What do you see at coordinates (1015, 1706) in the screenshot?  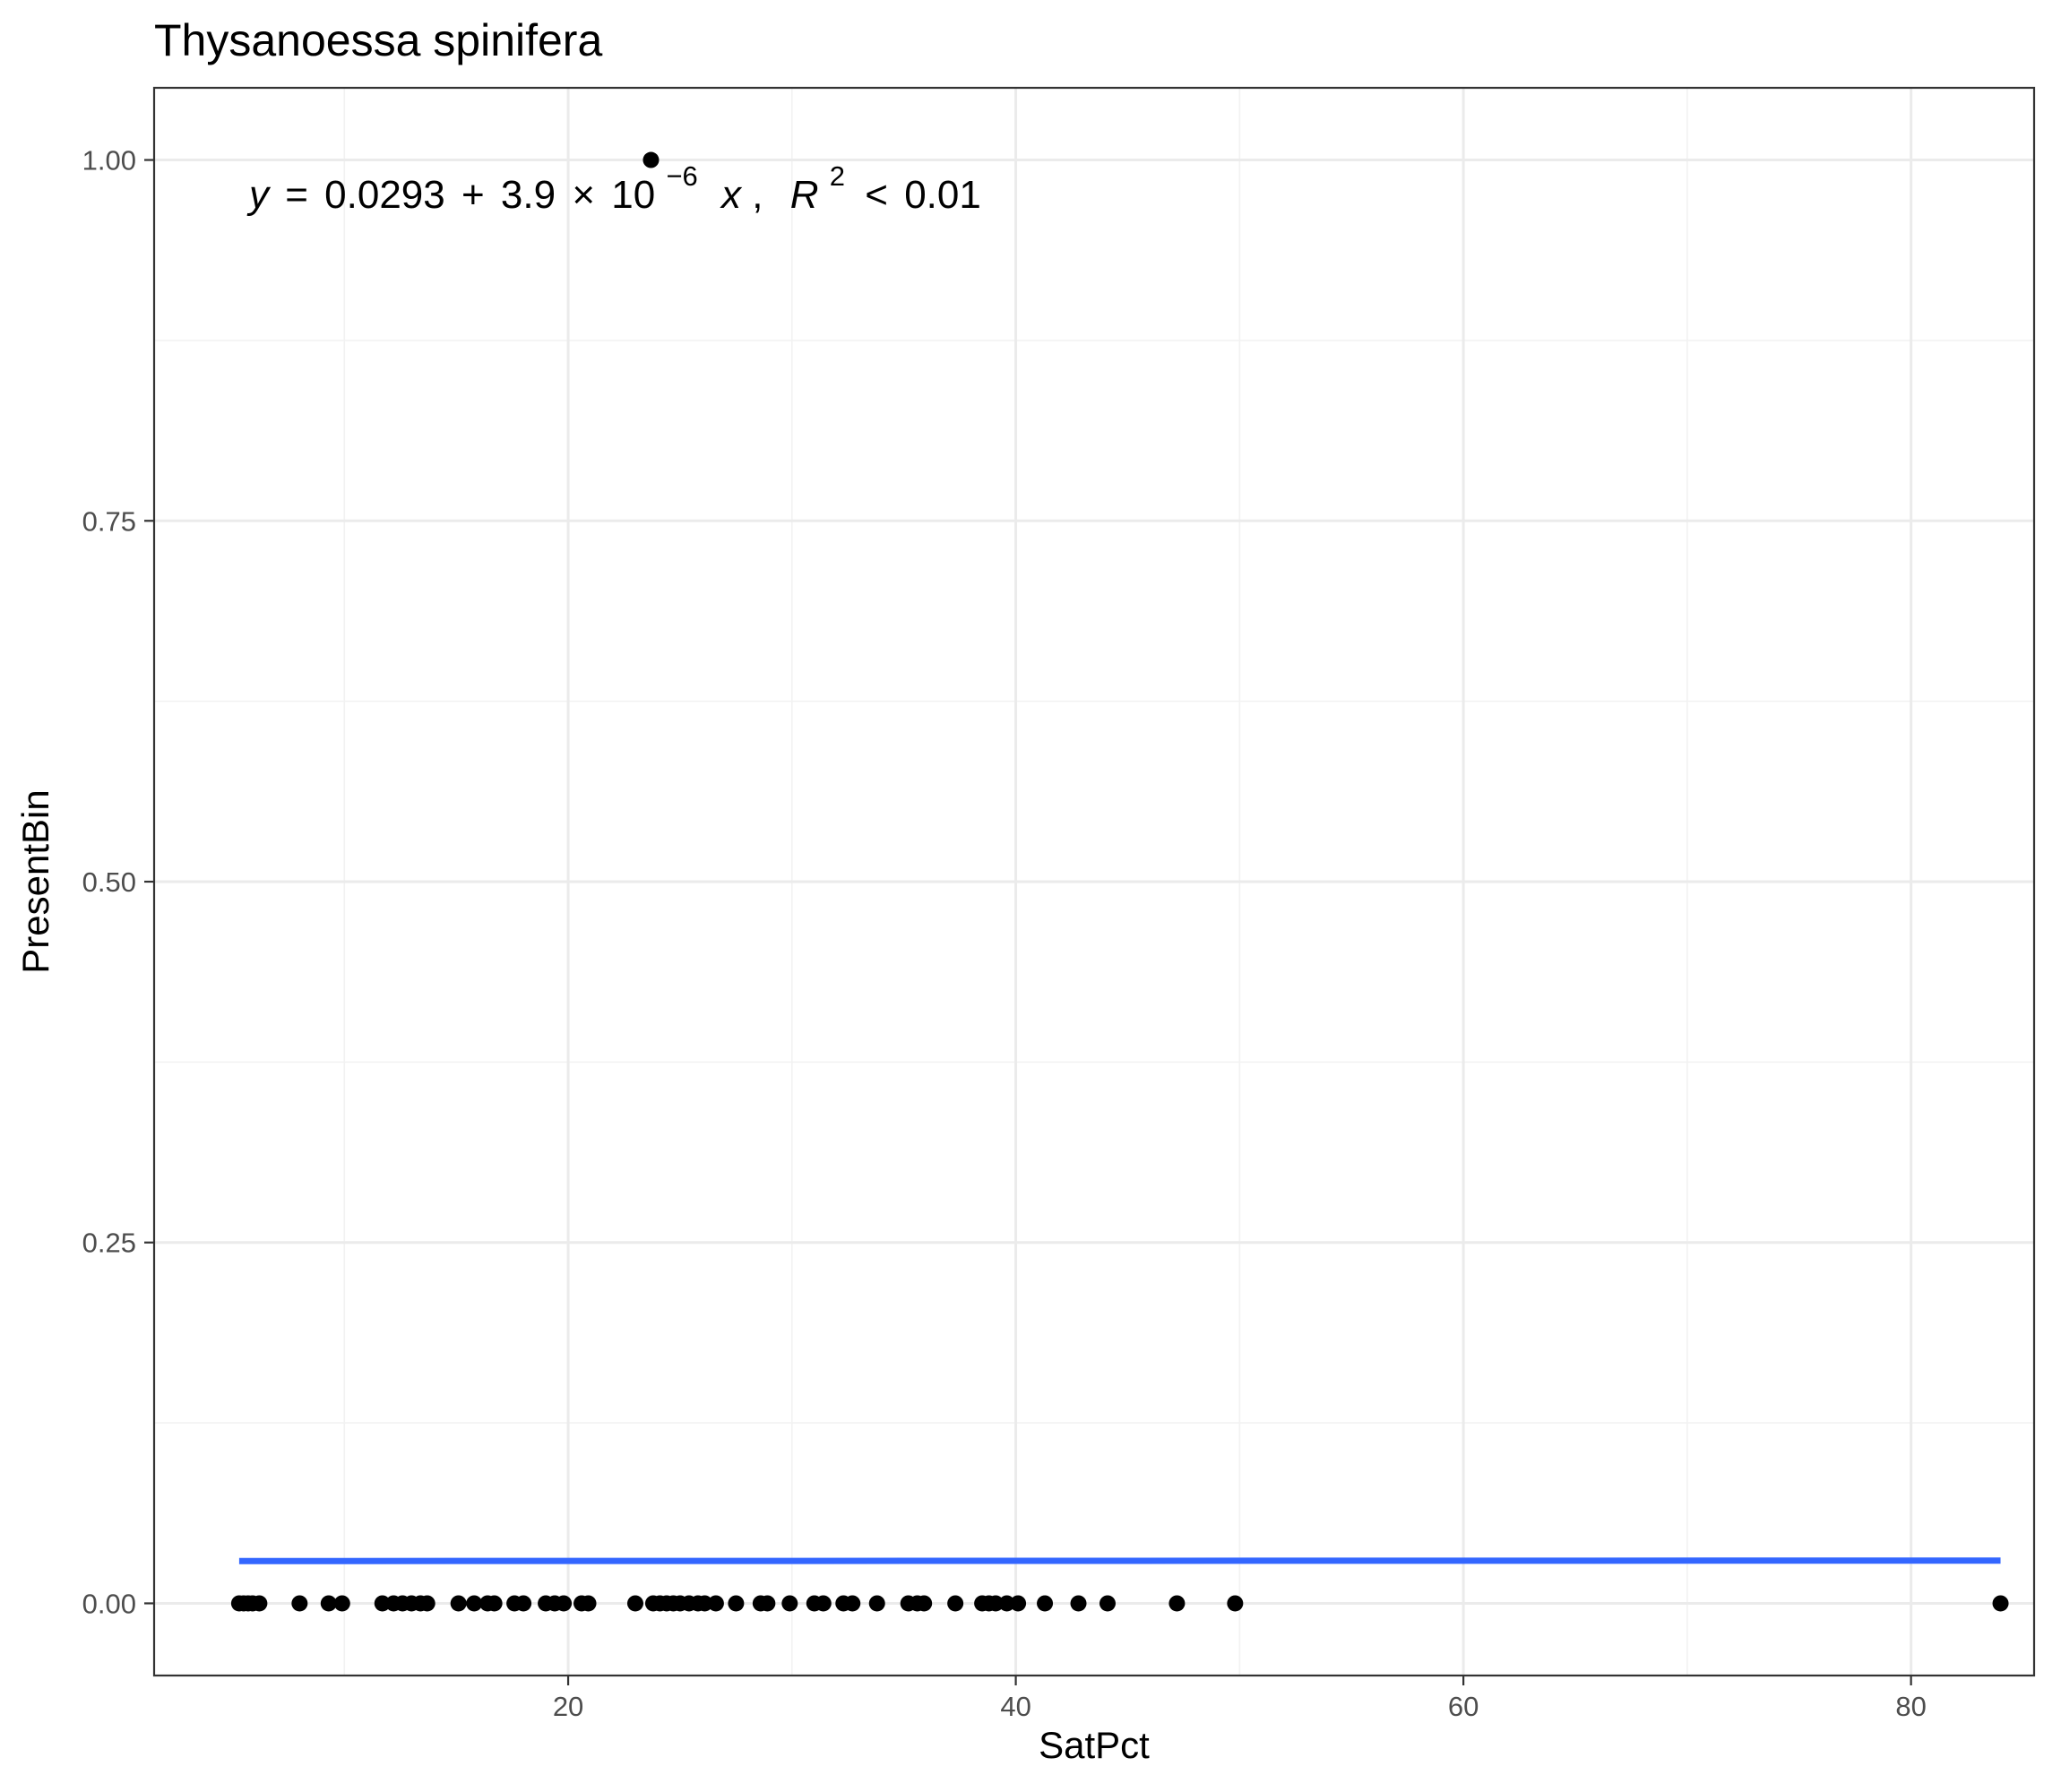 I see `x-tick-label: 40` at bounding box center [1015, 1706].